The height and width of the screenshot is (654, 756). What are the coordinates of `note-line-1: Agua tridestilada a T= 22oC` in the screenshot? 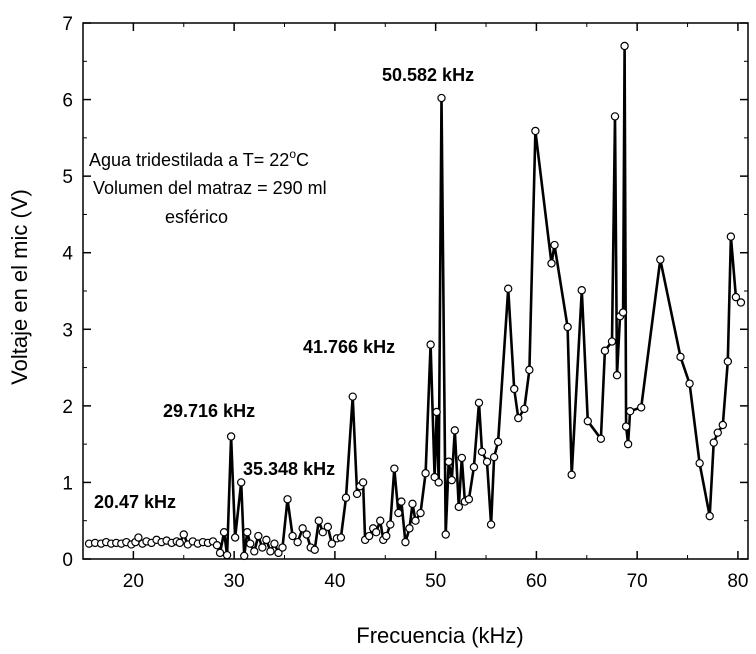 It's located at (199, 158).